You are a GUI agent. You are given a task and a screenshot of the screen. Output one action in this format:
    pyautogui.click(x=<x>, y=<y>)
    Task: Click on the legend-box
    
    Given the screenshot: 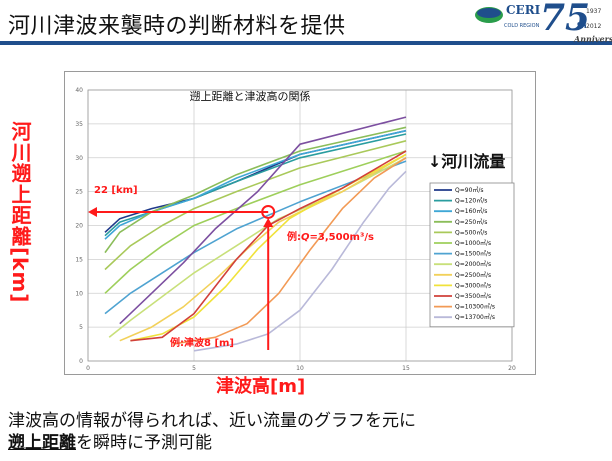 What is the action you would take?
    pyautogui.click(x=472, y=255)
    